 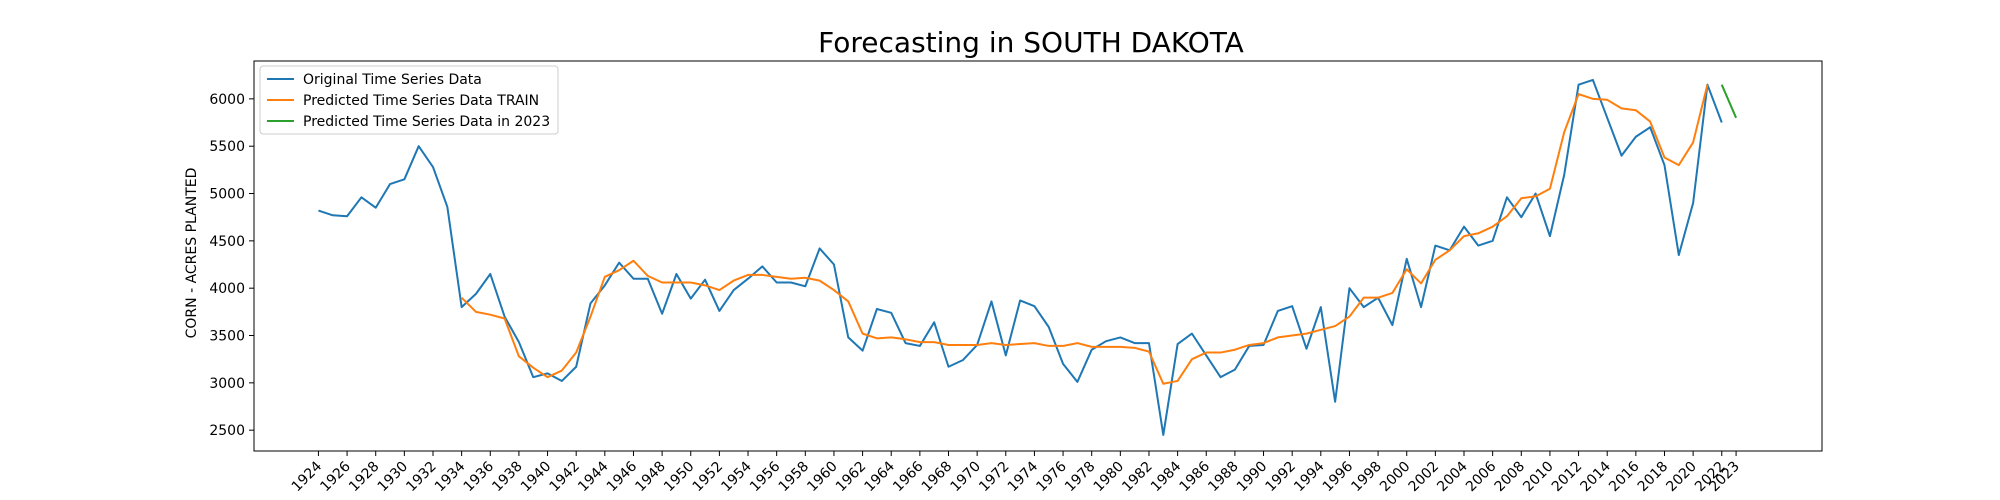 What do you see at coordinates (227, 100) in the screenshot?
I see `y-tick-label: 6000` at bounding box center [227, 100].